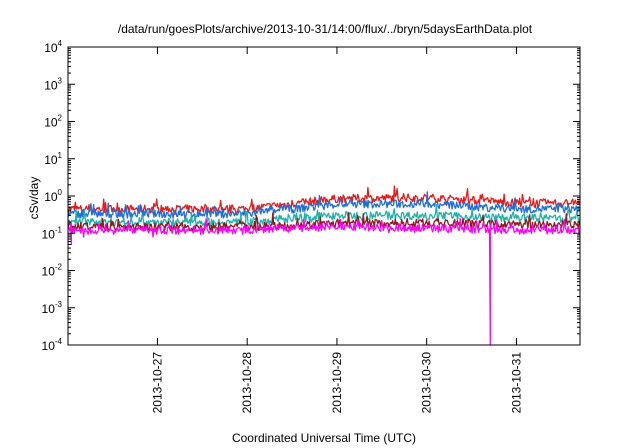 The width and height of the screenshot is (640, 448). What do you see at coordinates (59, 341) in the screenshot?
I see `y-tick-exponent: -4` at bounding box center [59, 341].